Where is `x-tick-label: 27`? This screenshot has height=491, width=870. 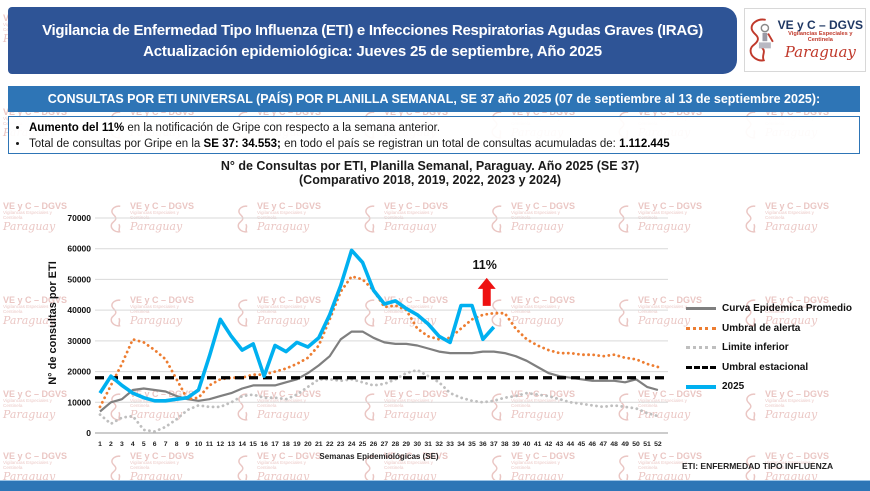 x-tick-label: 27 is located at coordinates (385, 444).